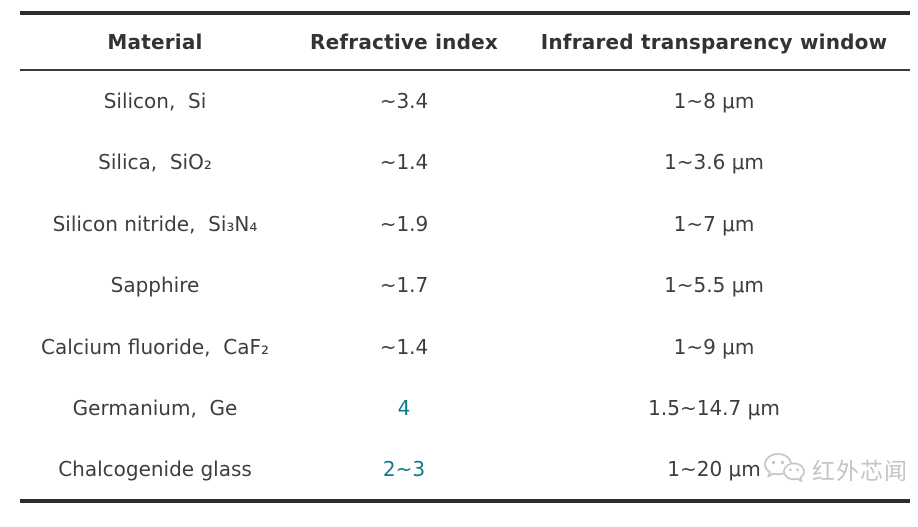 Image resolution: width=918 pixels, height=527 pixels. What do you see at coordinates (714, 42) in the screenshot?
I see `col-header-infrared-window: Infrared transparency window` at bounding box center [714, 42].